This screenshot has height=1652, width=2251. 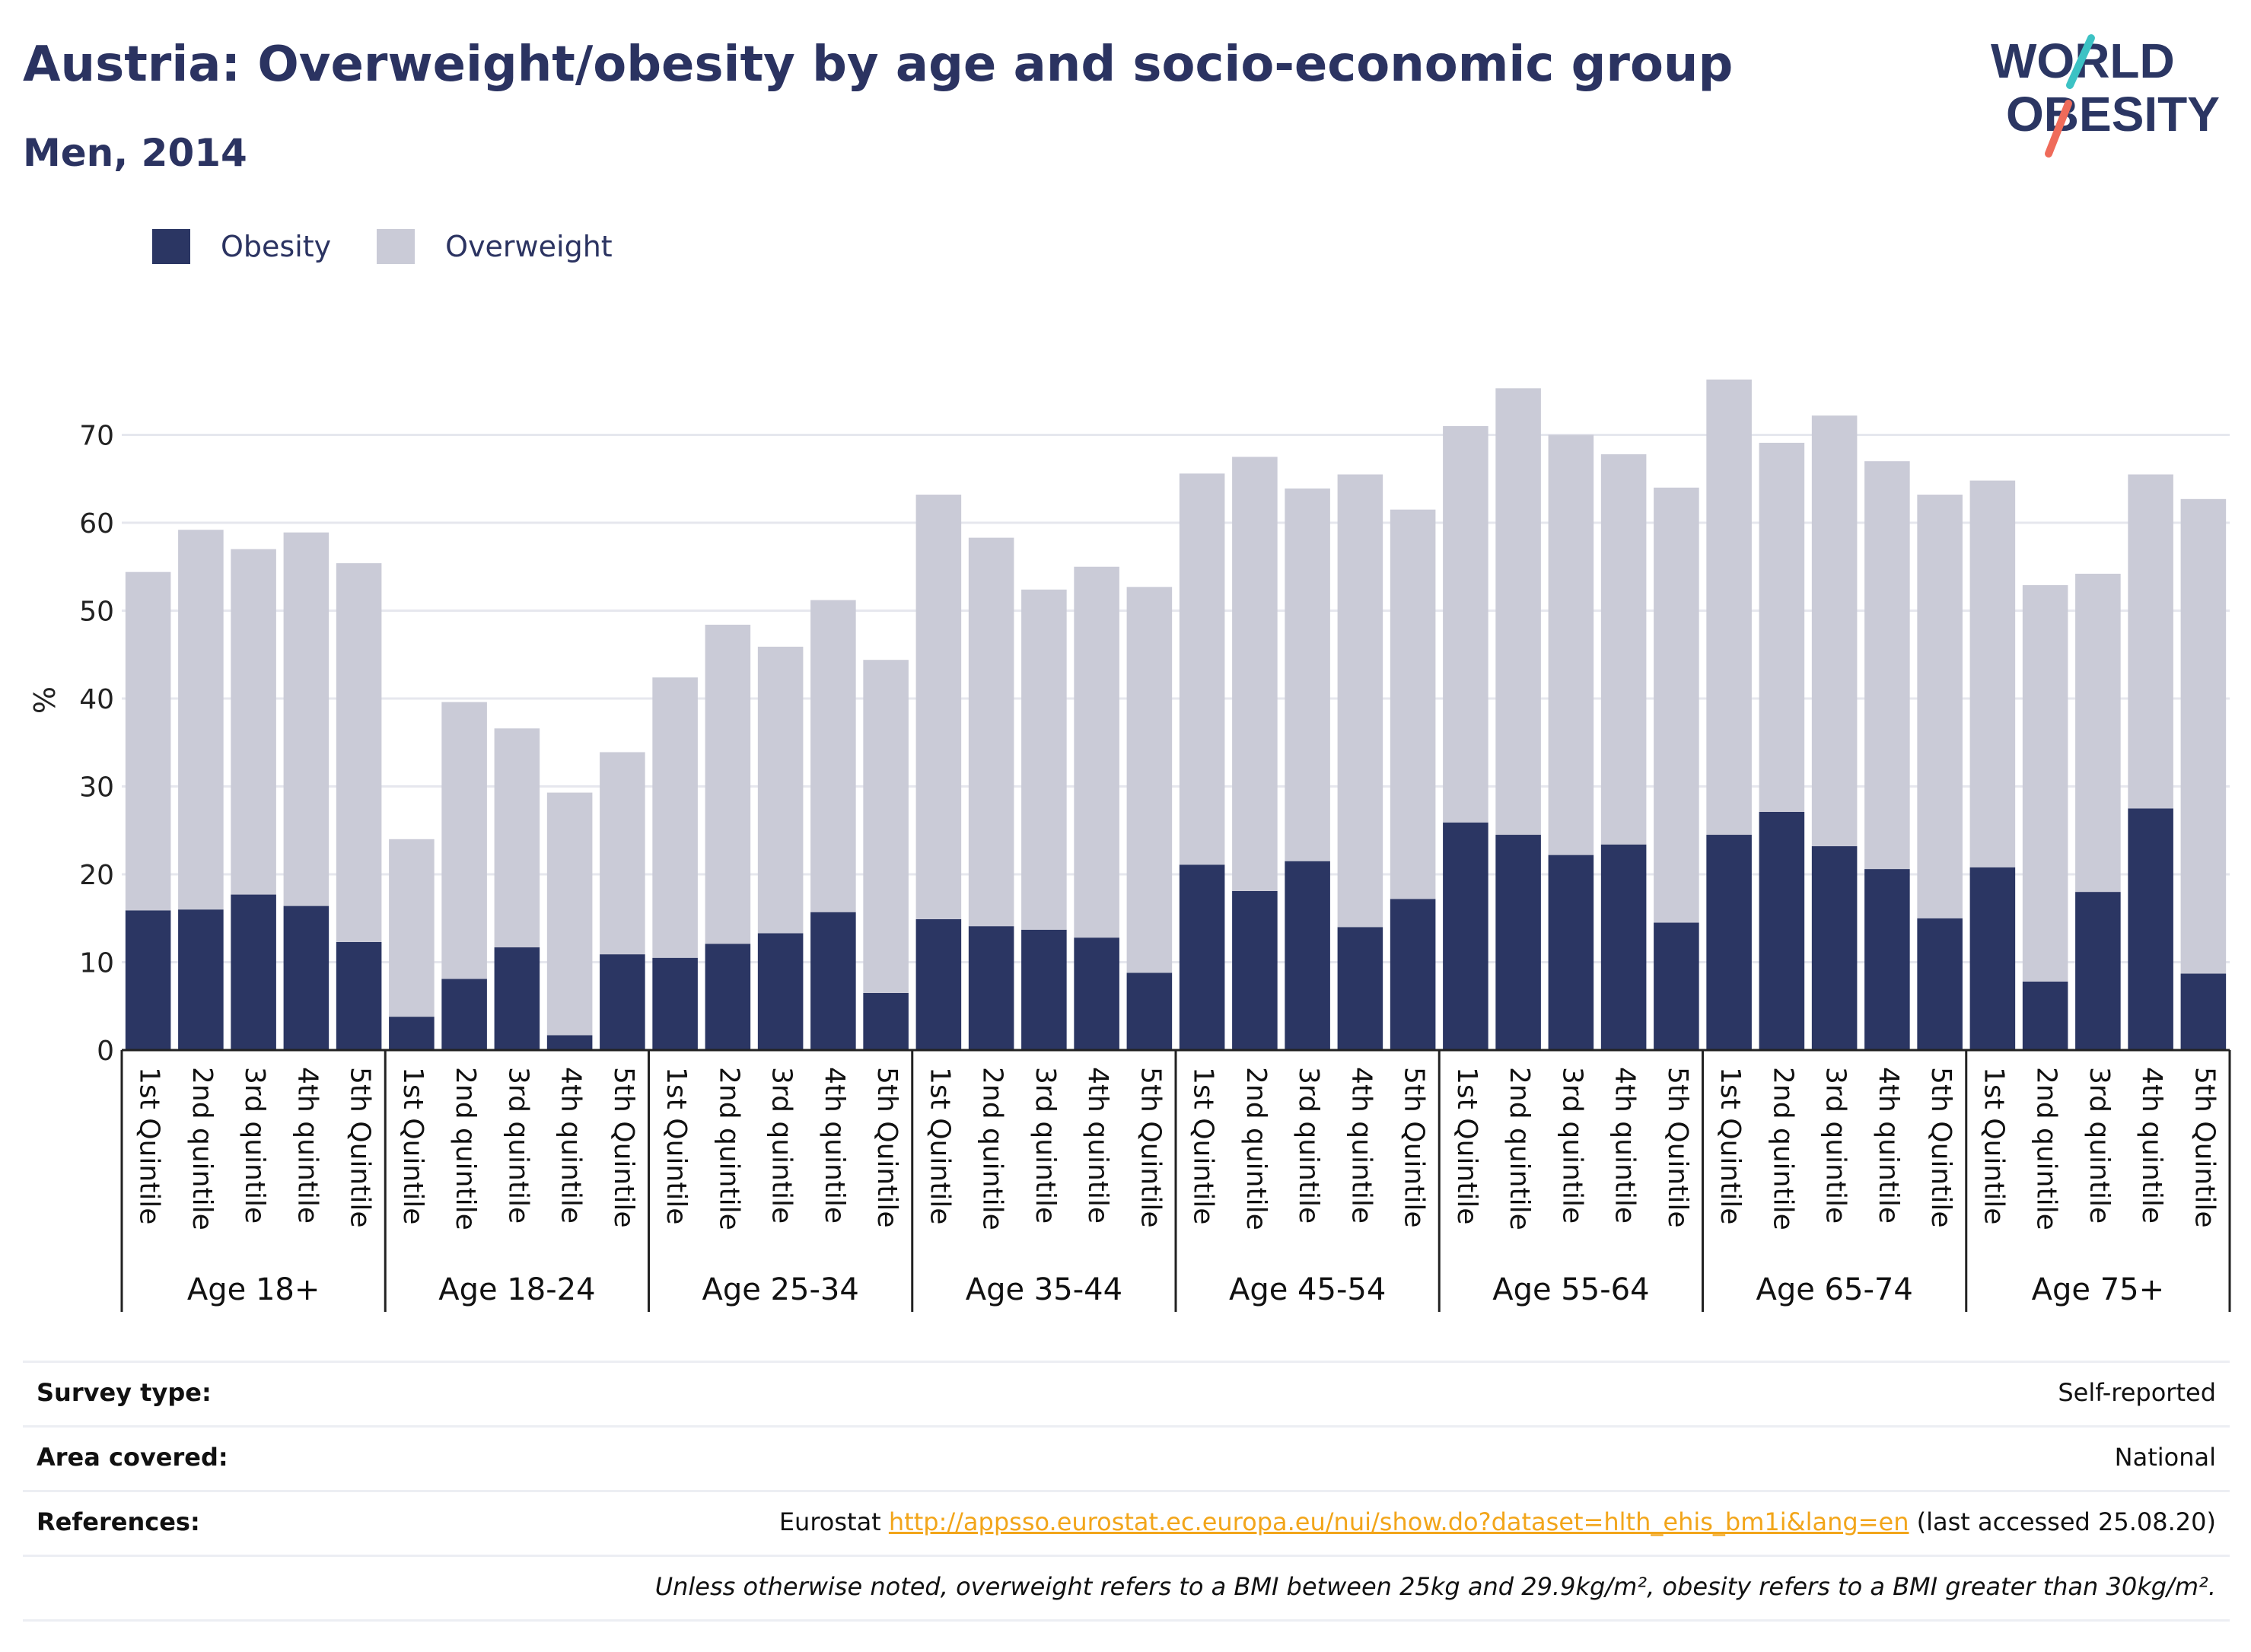 I want to click on info-value: Self-reported, so click(x=2137, y=1392).